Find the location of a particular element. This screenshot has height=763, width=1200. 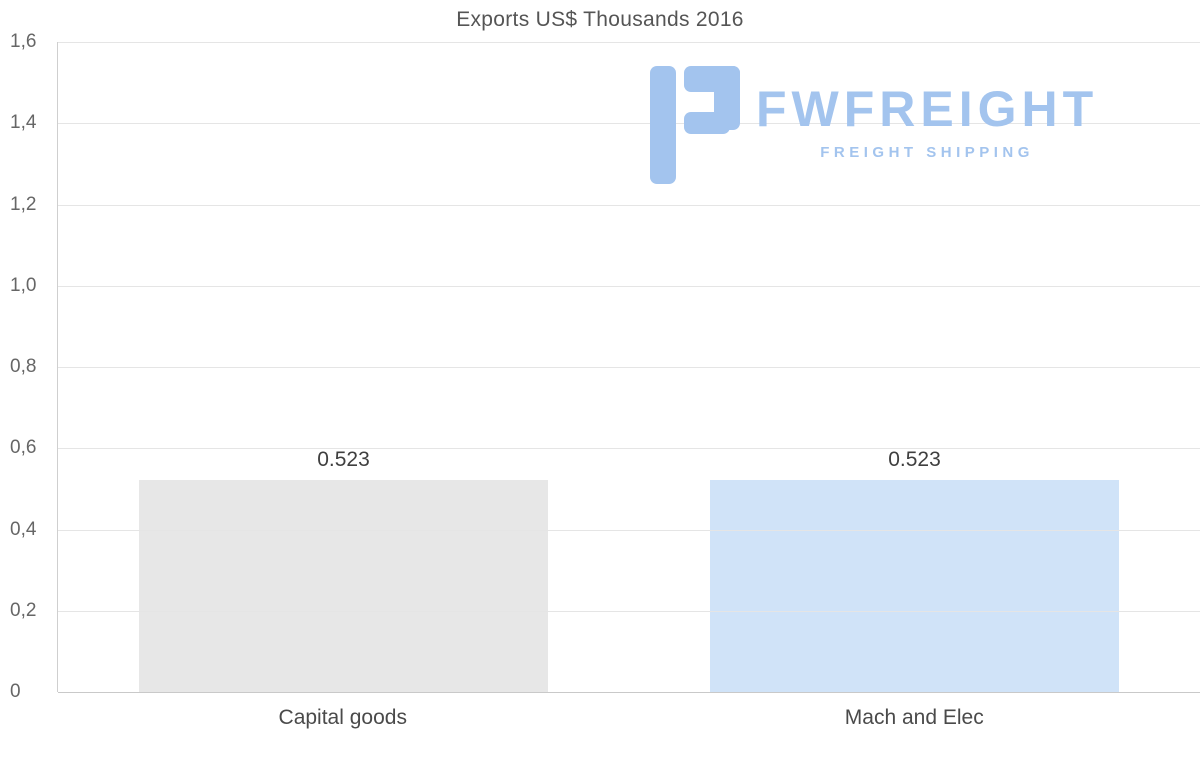

y-tick-label: 0,2 is located at coordinates (23, 610).